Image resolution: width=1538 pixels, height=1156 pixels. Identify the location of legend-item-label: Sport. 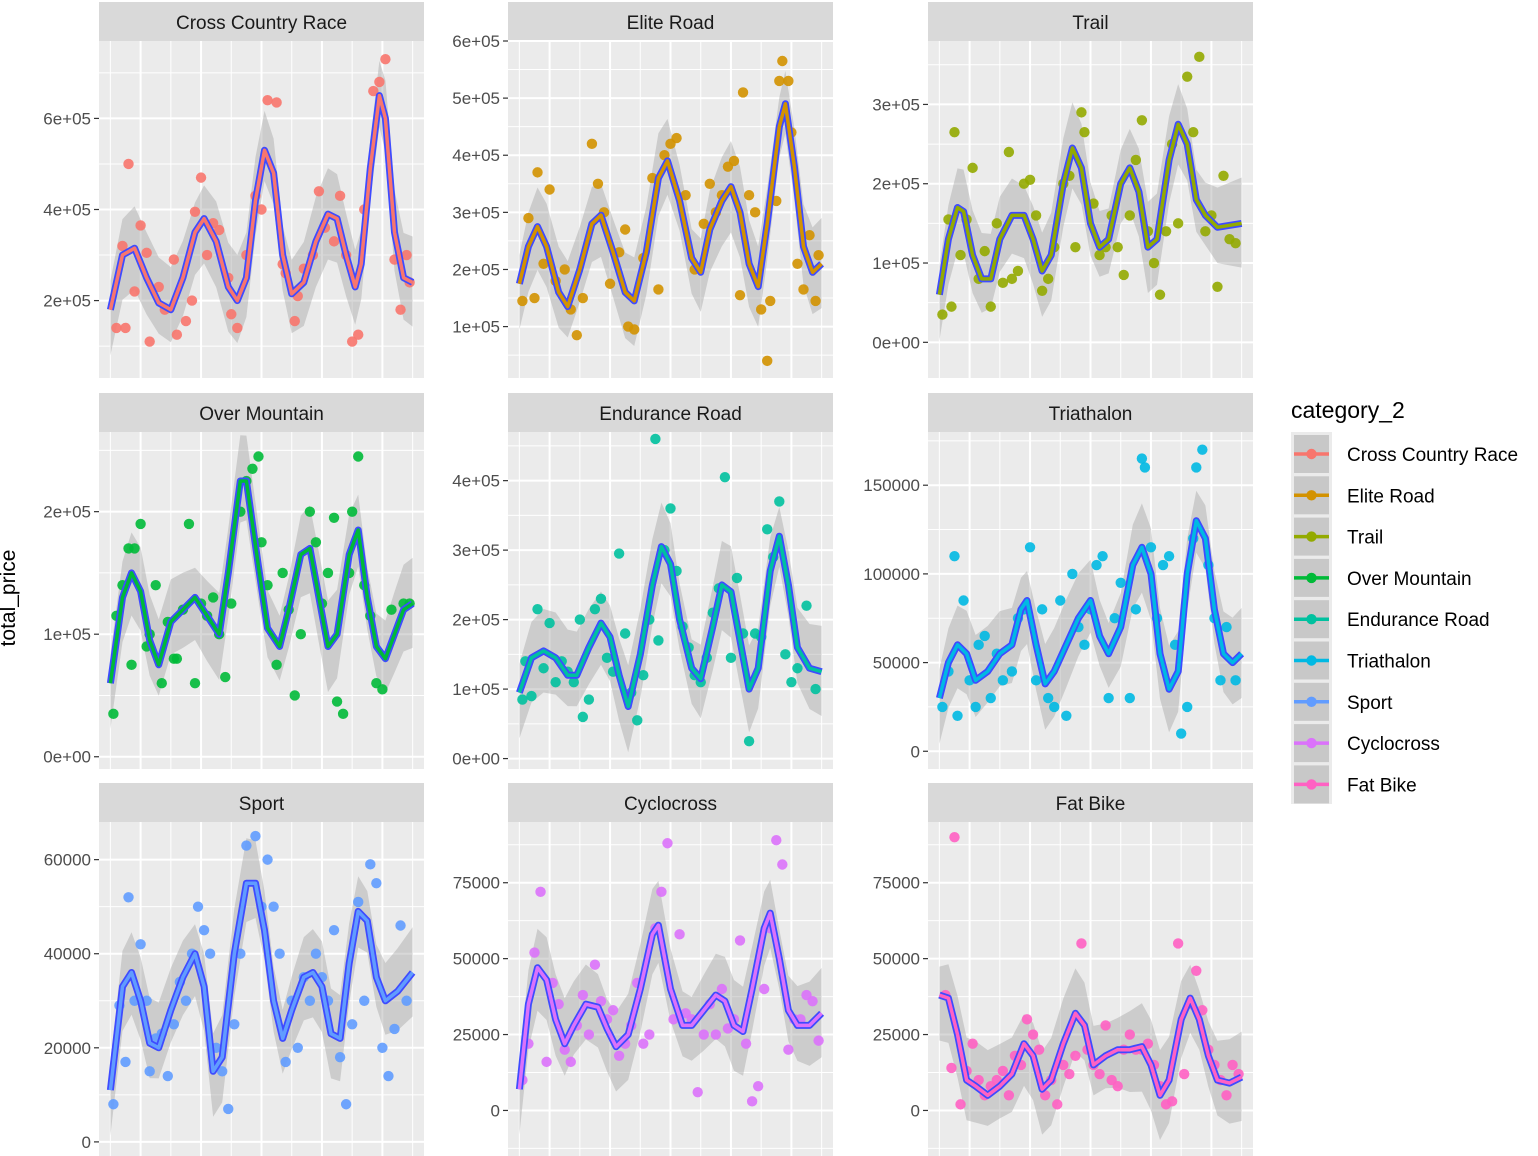
(1370, 703).